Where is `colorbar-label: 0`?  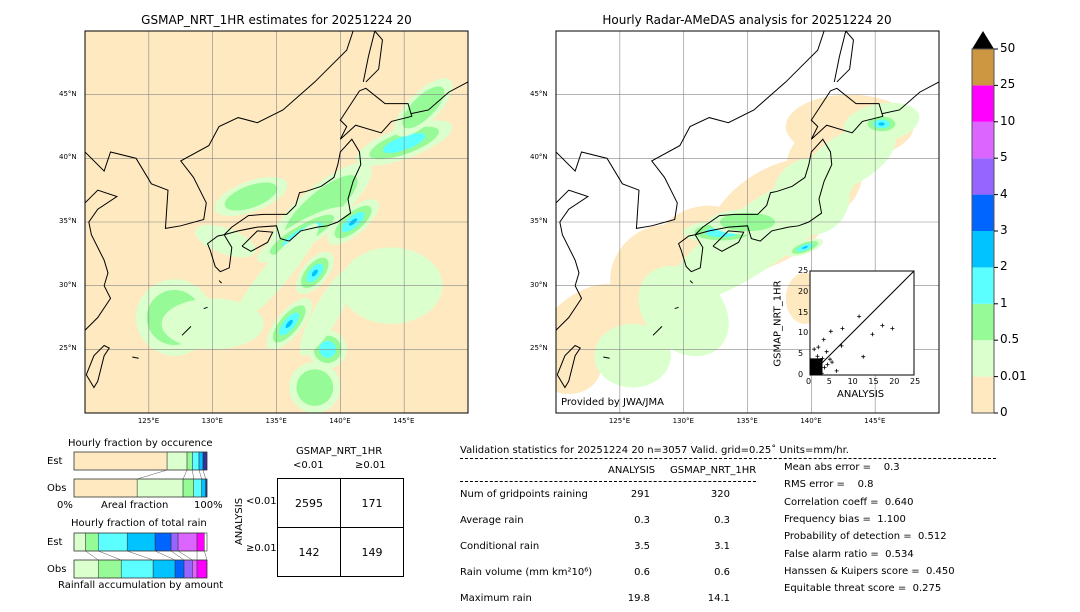
colorbar-label: 0 is located at coordinates (1004, 412).